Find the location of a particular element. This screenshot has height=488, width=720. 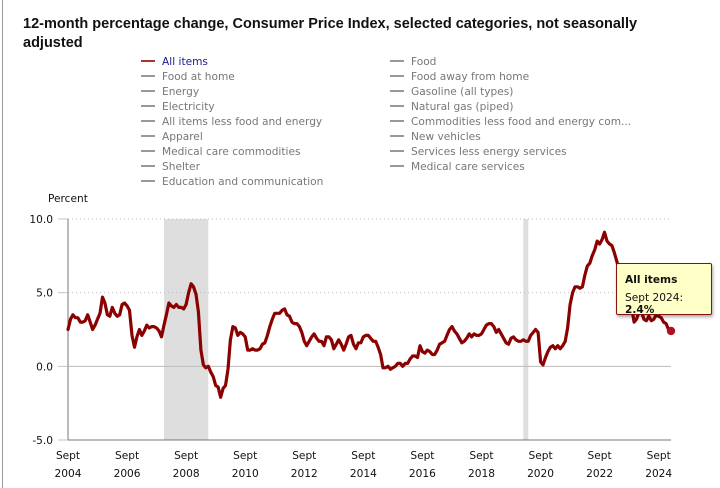

x-tick-label-year: 2006 is located at coordinates (127, 474).